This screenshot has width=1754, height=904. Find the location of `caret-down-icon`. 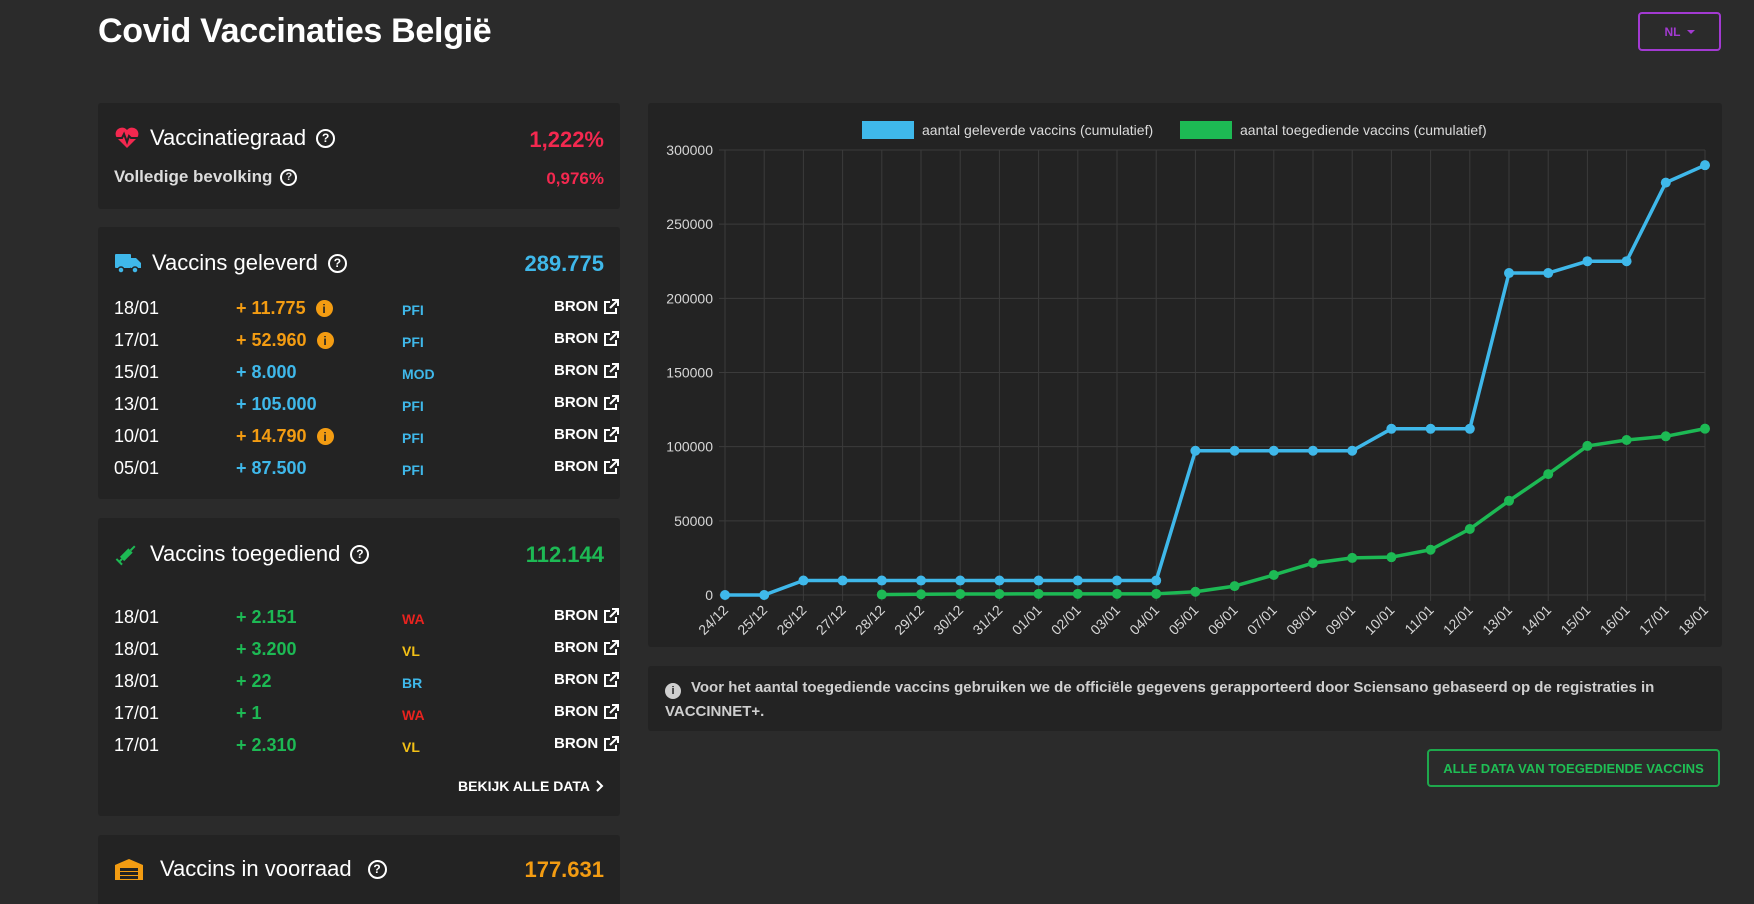

caret-down-icon is located at coordinates (1690, 31).